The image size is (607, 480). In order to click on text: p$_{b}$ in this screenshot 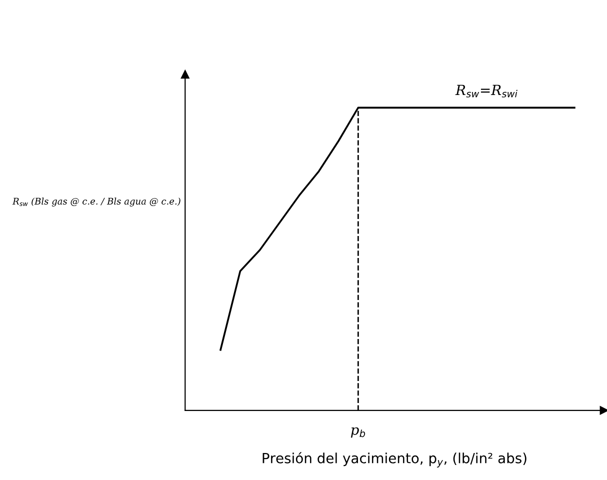, I will do `click(358, 432)`.